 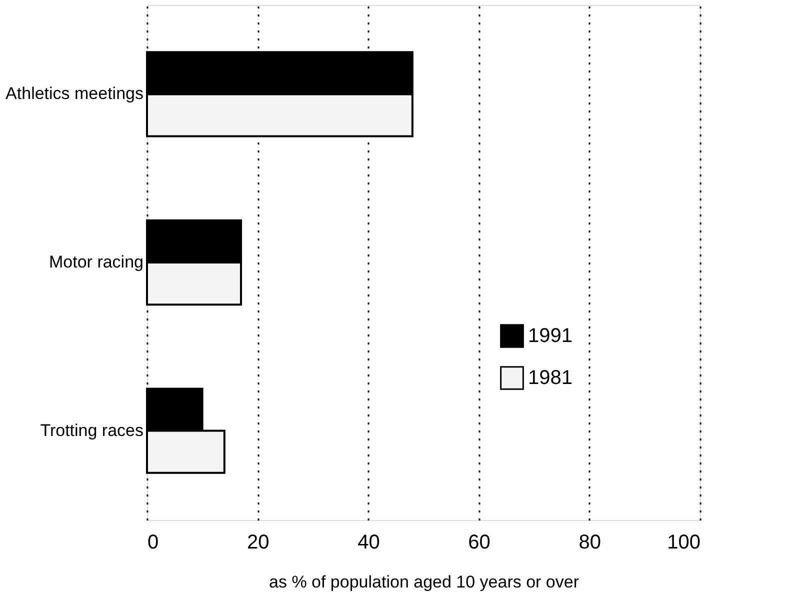 What do you see at coordinates (424, 582) in the screenshot?
I see `x-axis-title: as % of population aged 10 years or over` at bounding box center [424, 582].